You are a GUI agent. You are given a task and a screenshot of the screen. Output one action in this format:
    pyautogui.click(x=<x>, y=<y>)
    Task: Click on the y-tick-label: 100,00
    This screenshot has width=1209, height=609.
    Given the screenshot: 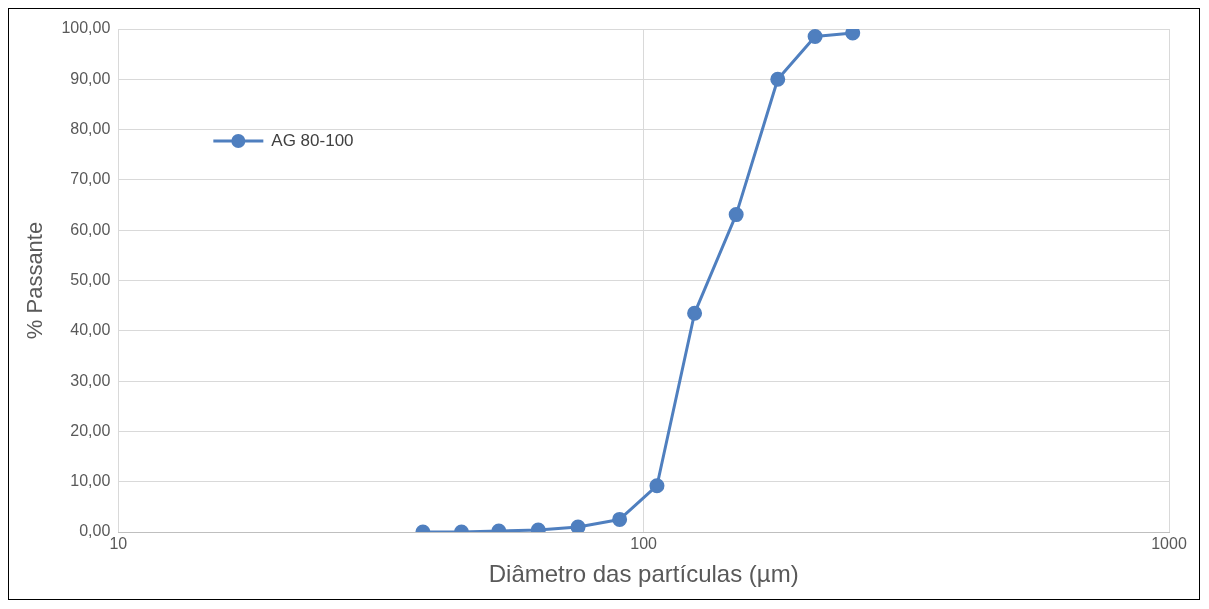 What is the action you would take?
    pyautogui.click(x=86, y=28)
    